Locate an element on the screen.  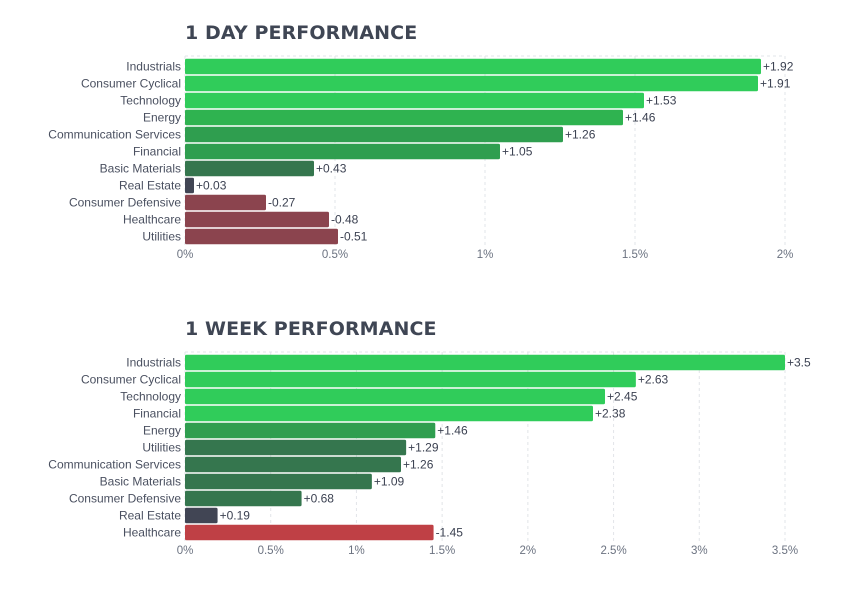
value-label: -0.48 is located at coordinates (345, 220).